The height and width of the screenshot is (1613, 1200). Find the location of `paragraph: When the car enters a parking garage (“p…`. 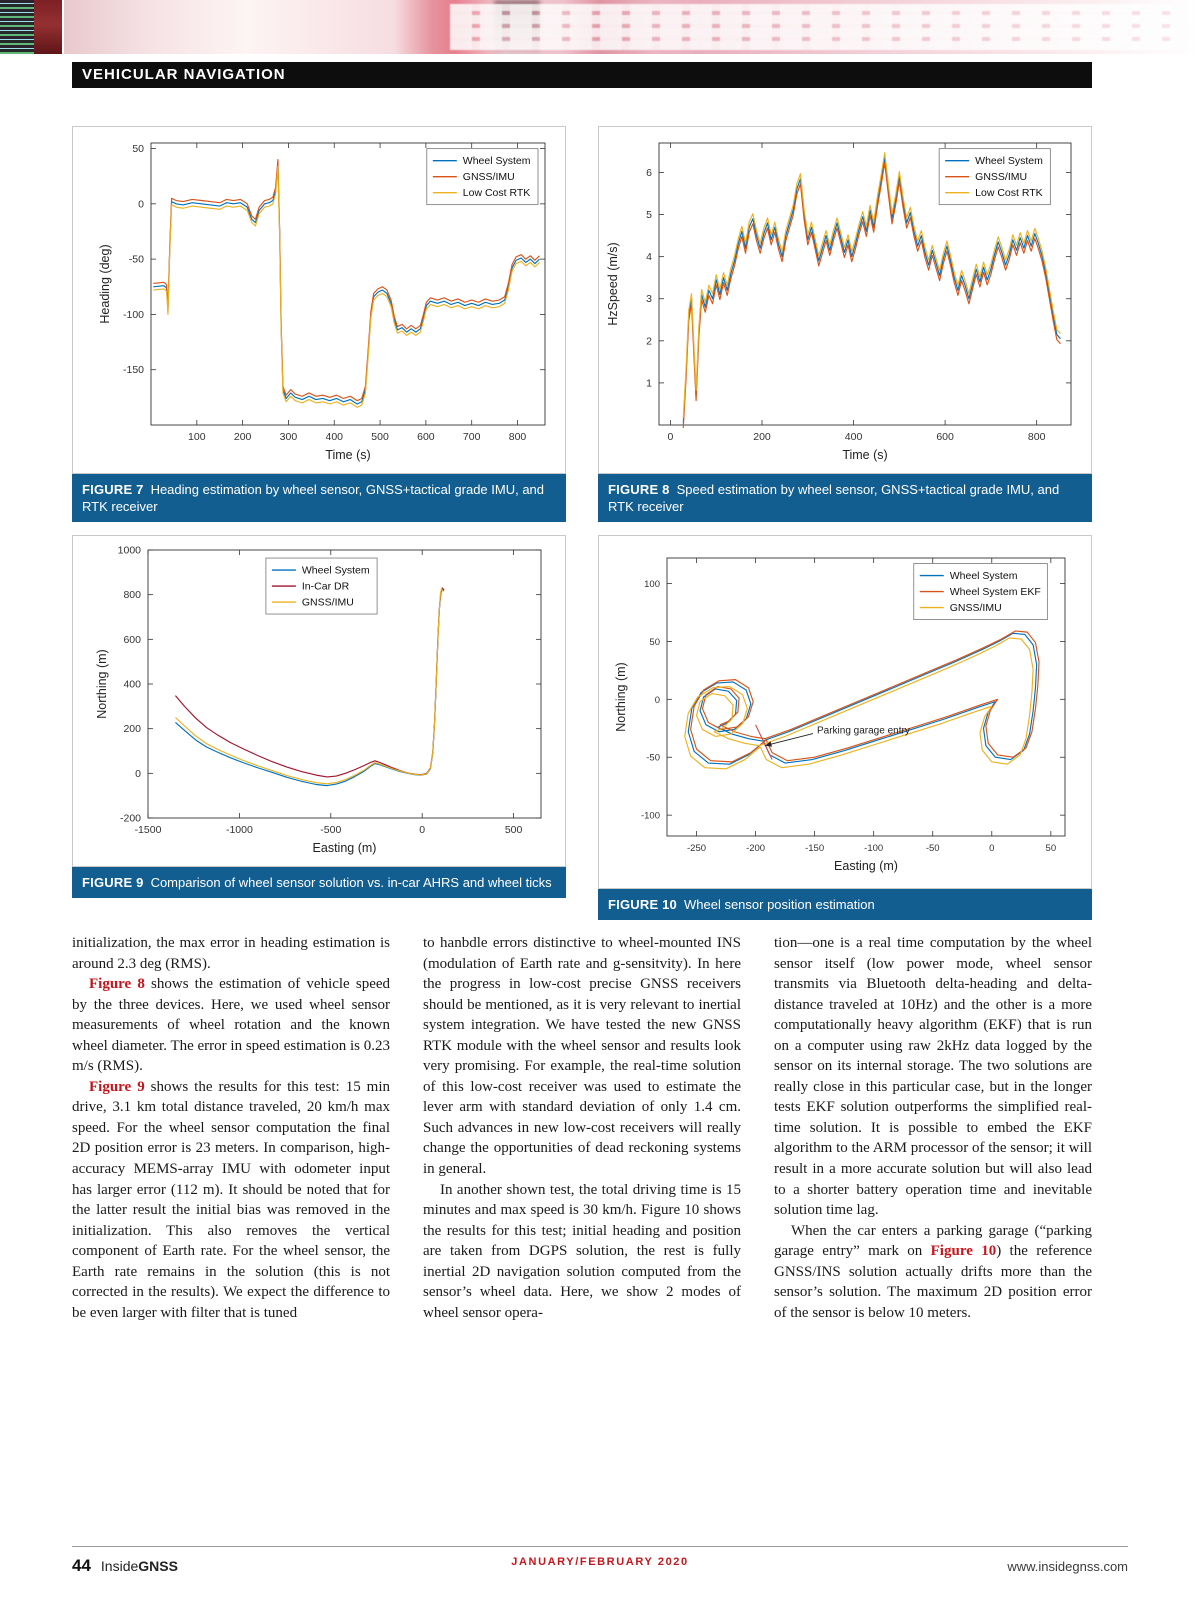

paragraph: When the car enters a parking garage (“p… is located at coordinates (933, 1271).